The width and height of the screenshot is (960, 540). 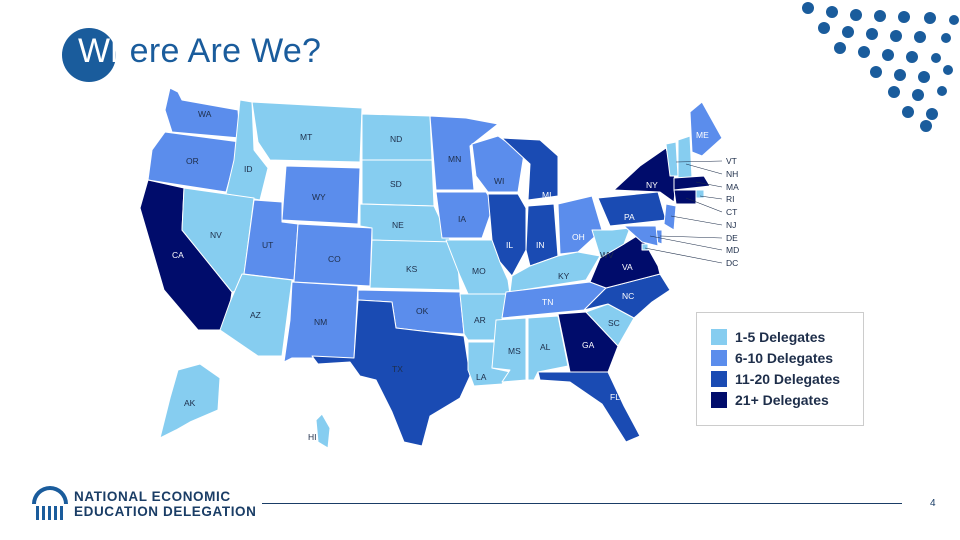 What do you see at coordinates (225, 51) in the screenshot?
I see `title-rest: ere Are We?` at bounding box center [225, 51].